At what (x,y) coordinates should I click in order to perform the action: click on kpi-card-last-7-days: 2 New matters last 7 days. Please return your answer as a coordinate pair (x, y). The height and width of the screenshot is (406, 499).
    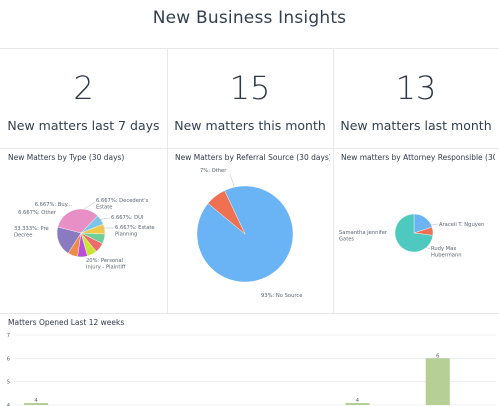
    Looking at the image, I should click on (83, 98).